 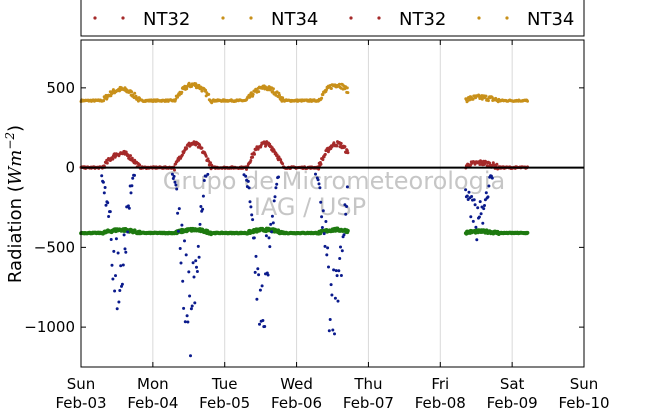 I want to click on x-tick-label-date: Feb-09, so click(x=512, y=401).